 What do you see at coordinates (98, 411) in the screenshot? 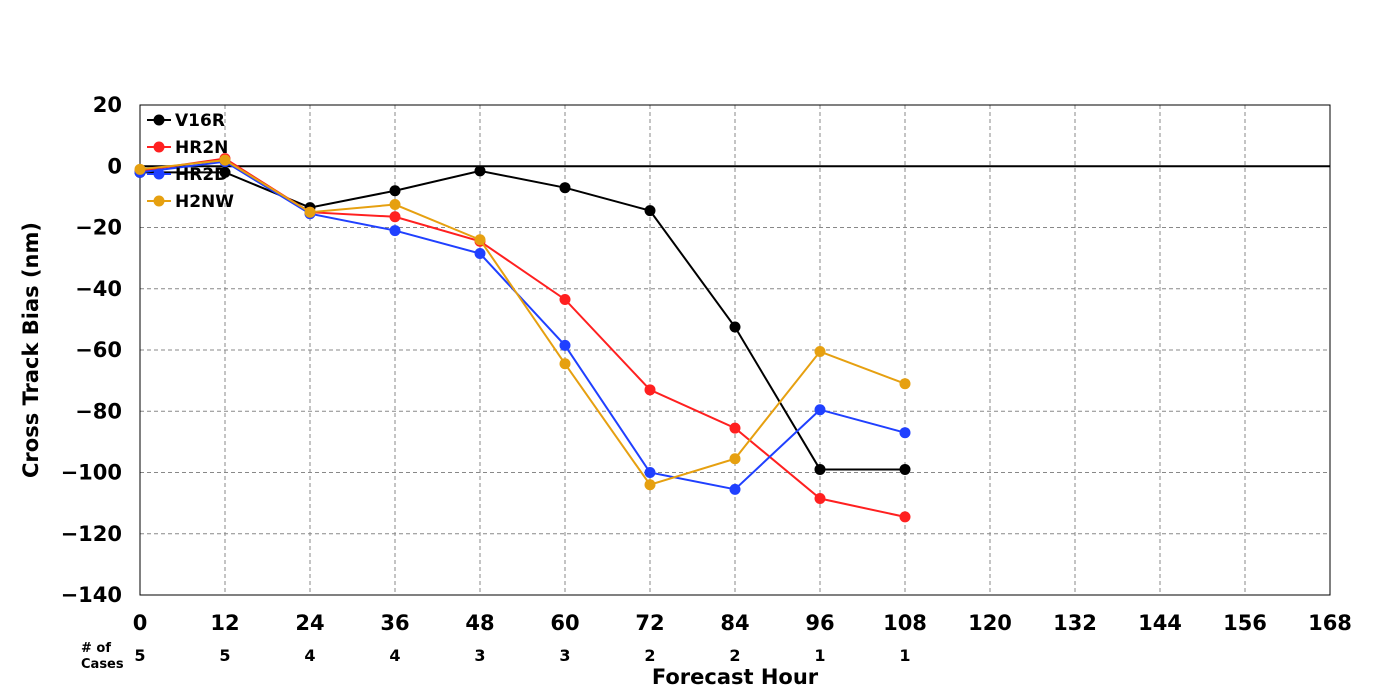
I see `y-tick-label: −80` at bounding box center [98, 411].